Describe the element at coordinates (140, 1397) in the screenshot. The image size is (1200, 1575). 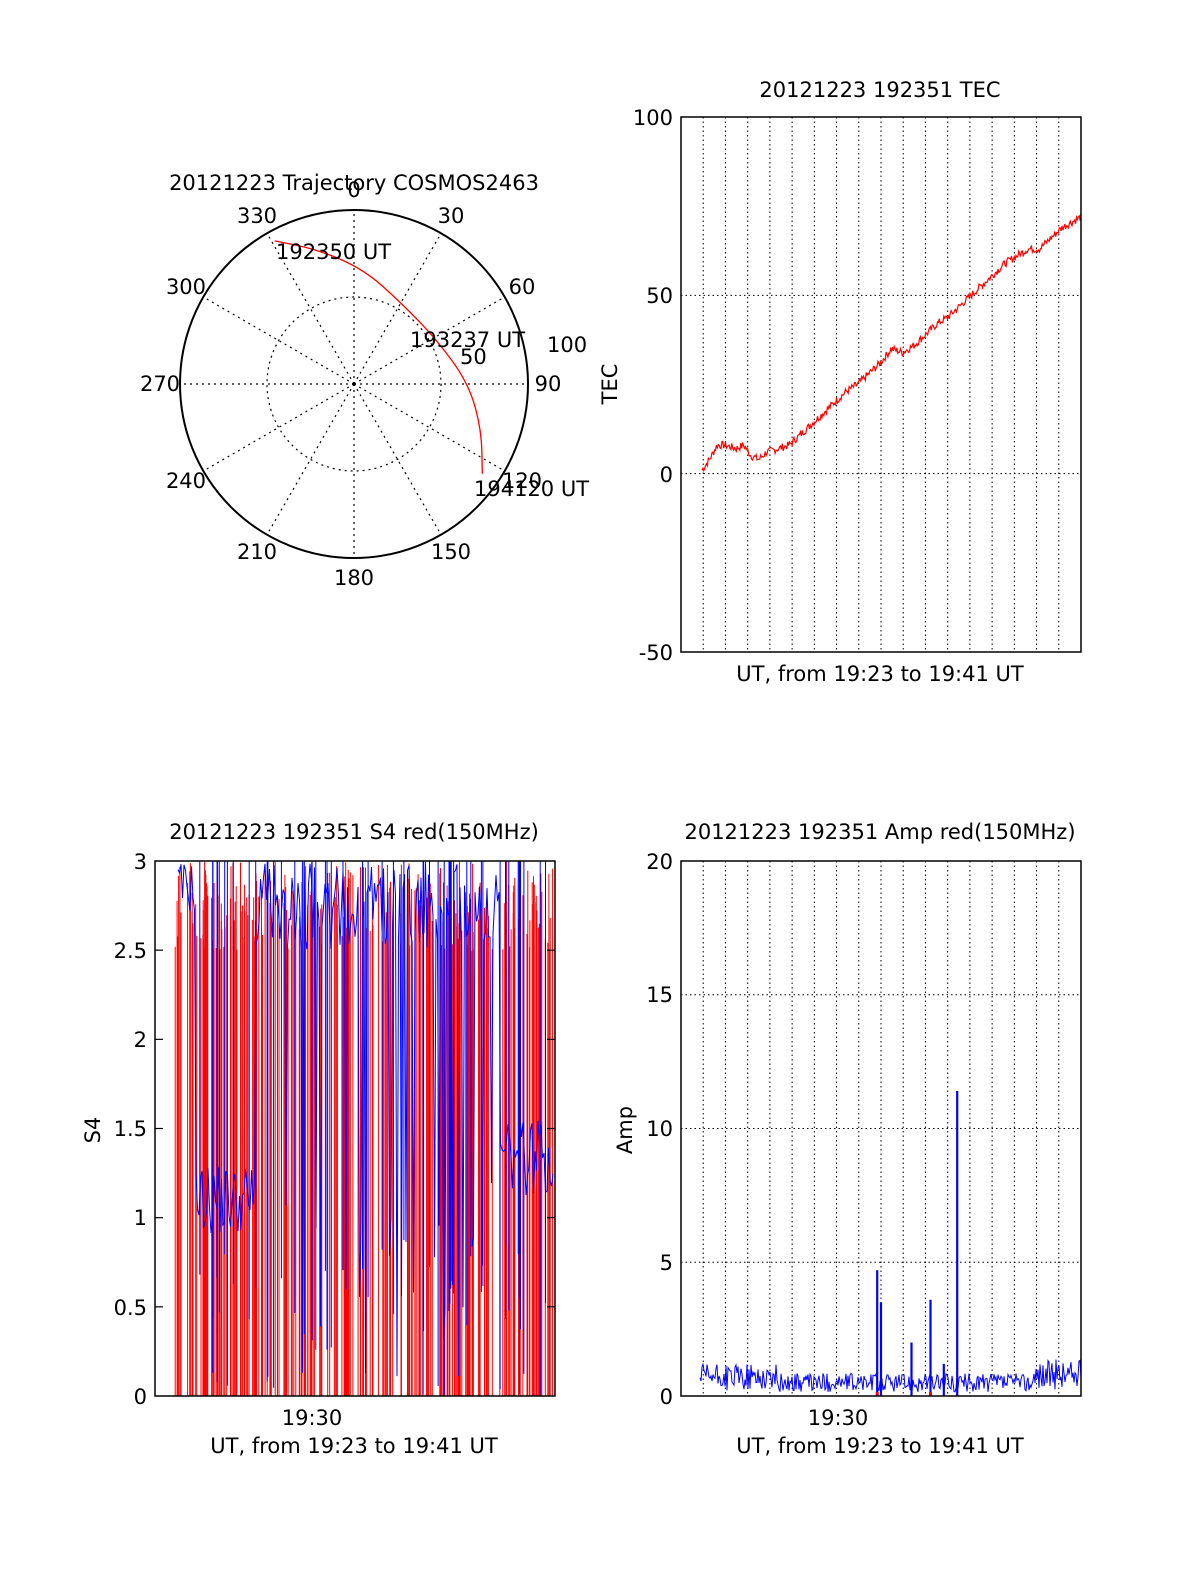
I see `s4-ytick-0: 0` at that location.